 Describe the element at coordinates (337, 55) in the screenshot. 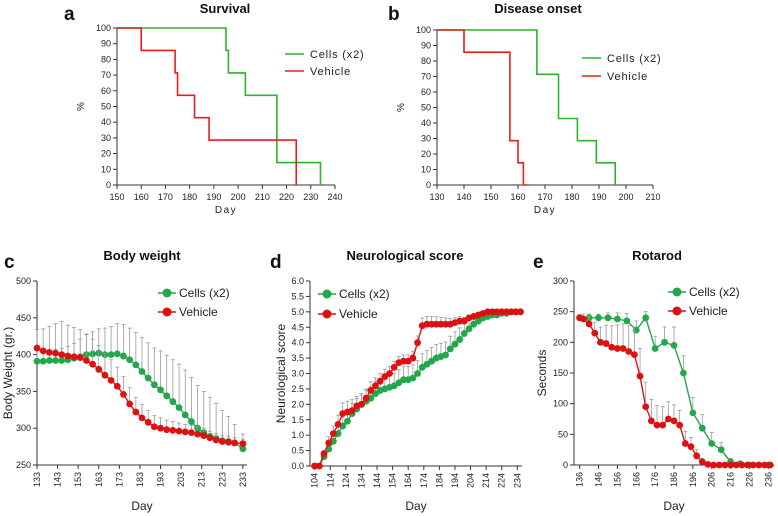

I see `cells-legend-label: Cells (x2)` at that location.